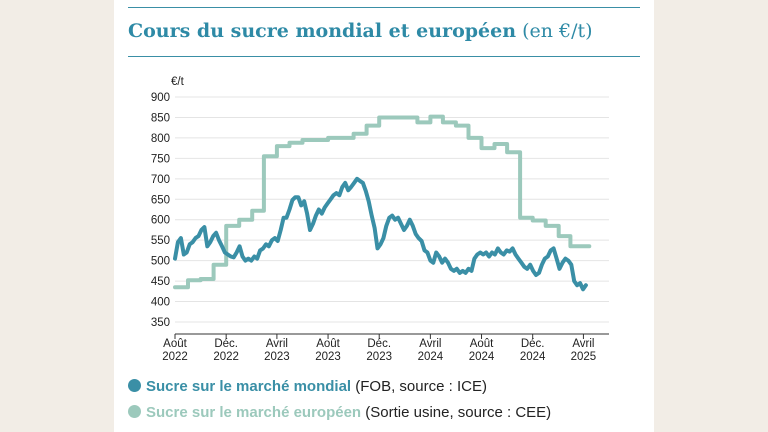 This screenshot has width=768, height=432. Describe the element at coordinates (384, 56) in the screenshot. I see `title-rule` at that location.